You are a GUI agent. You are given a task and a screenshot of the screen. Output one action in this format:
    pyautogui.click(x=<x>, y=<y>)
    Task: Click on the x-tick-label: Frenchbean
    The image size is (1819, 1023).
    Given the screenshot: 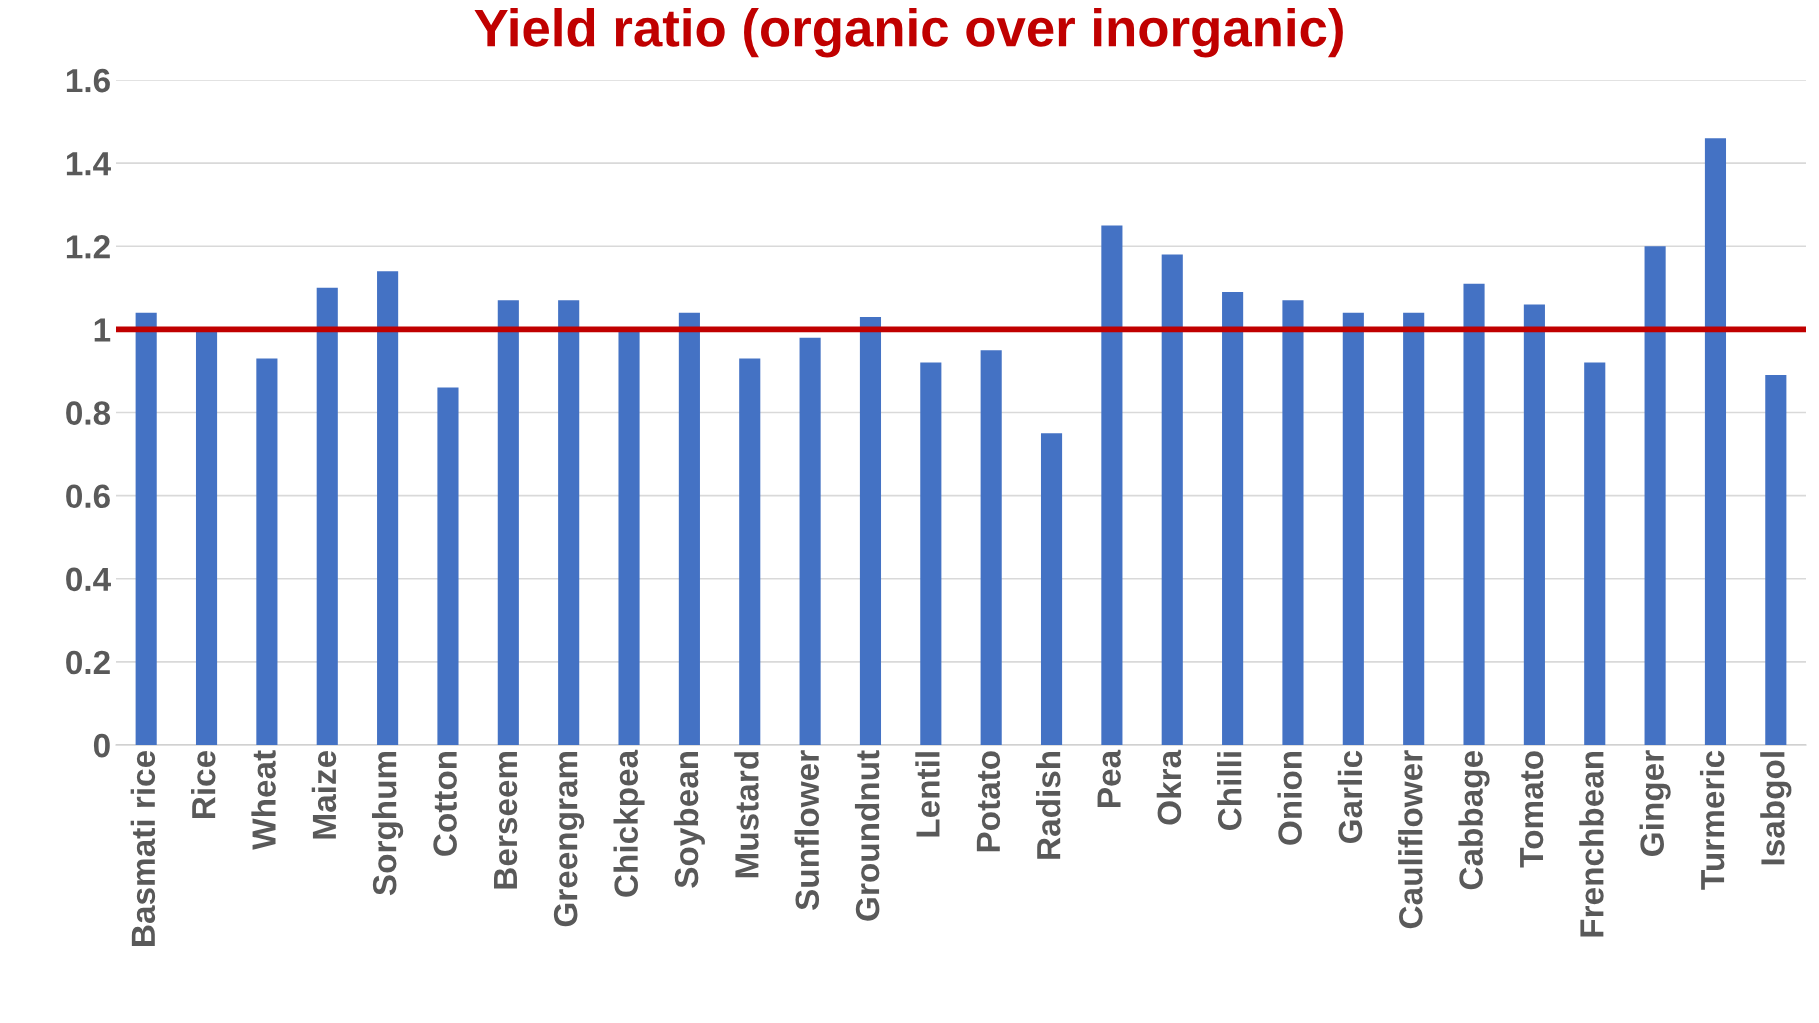 What is the action you would take?
    pyautogui.click(x=1591, y=844)
    